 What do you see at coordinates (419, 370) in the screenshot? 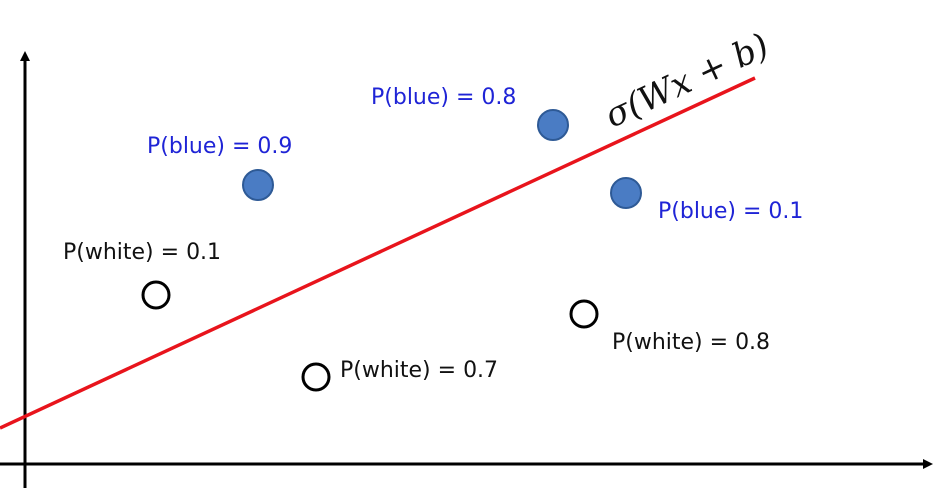
I see `white-point-label: P(white) = 0.7` at bounding box center [419, 370].